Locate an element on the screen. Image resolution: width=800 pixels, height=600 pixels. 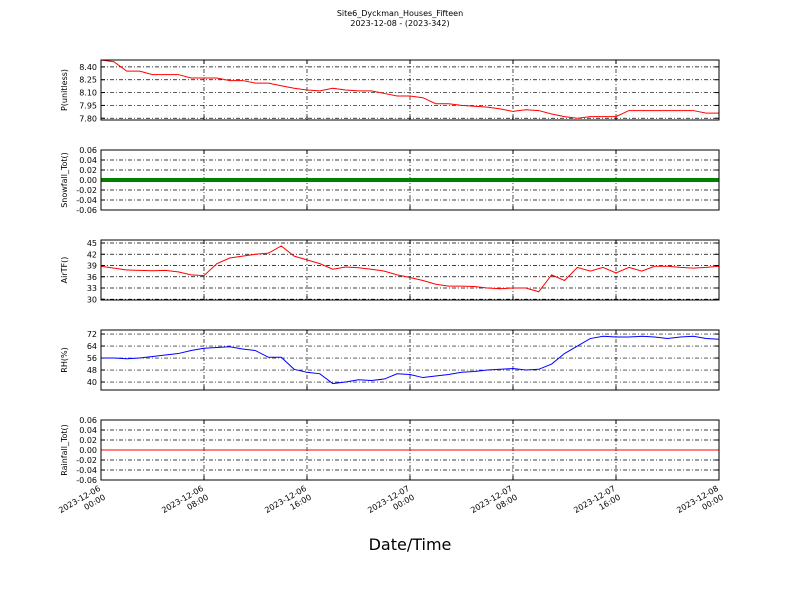
x-axis-label: Date/Time is located at coordinates (410, 544).